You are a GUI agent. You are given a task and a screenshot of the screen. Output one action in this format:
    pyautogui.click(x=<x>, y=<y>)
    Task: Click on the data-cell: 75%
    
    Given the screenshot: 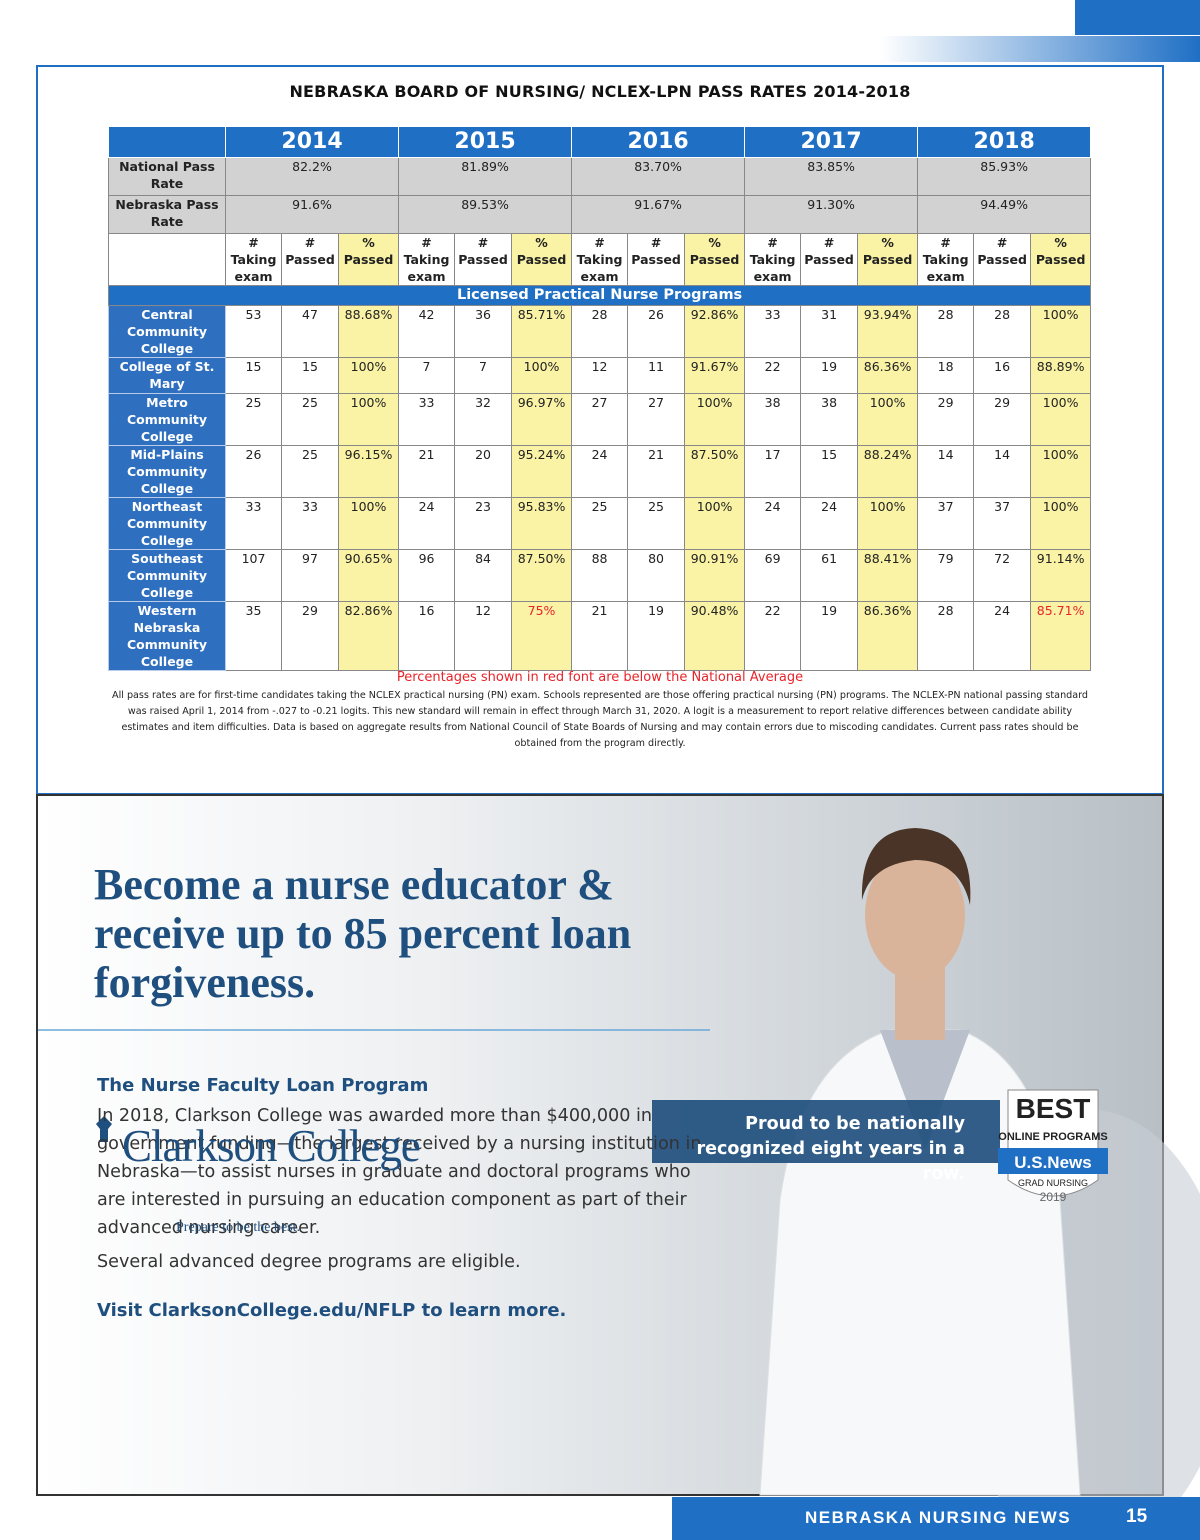 What is the action you would take?
    pyautogui.click(x=542, y=636)
    